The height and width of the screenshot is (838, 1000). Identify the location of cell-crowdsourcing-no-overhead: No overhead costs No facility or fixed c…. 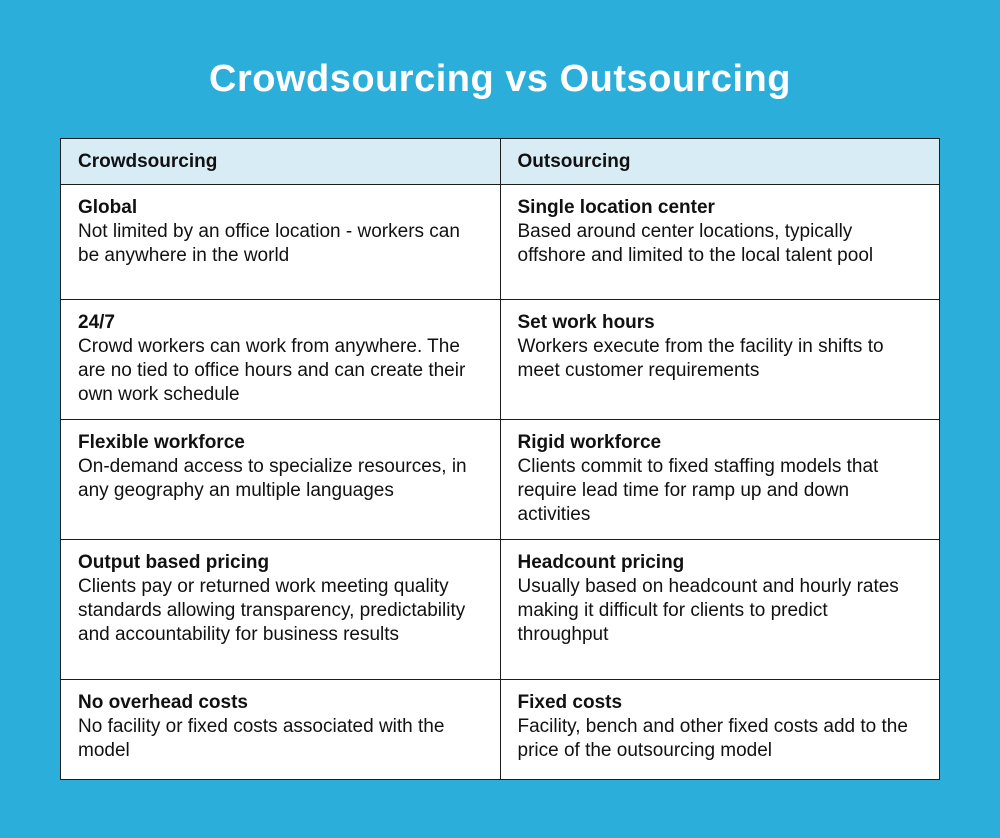
(280, 729).